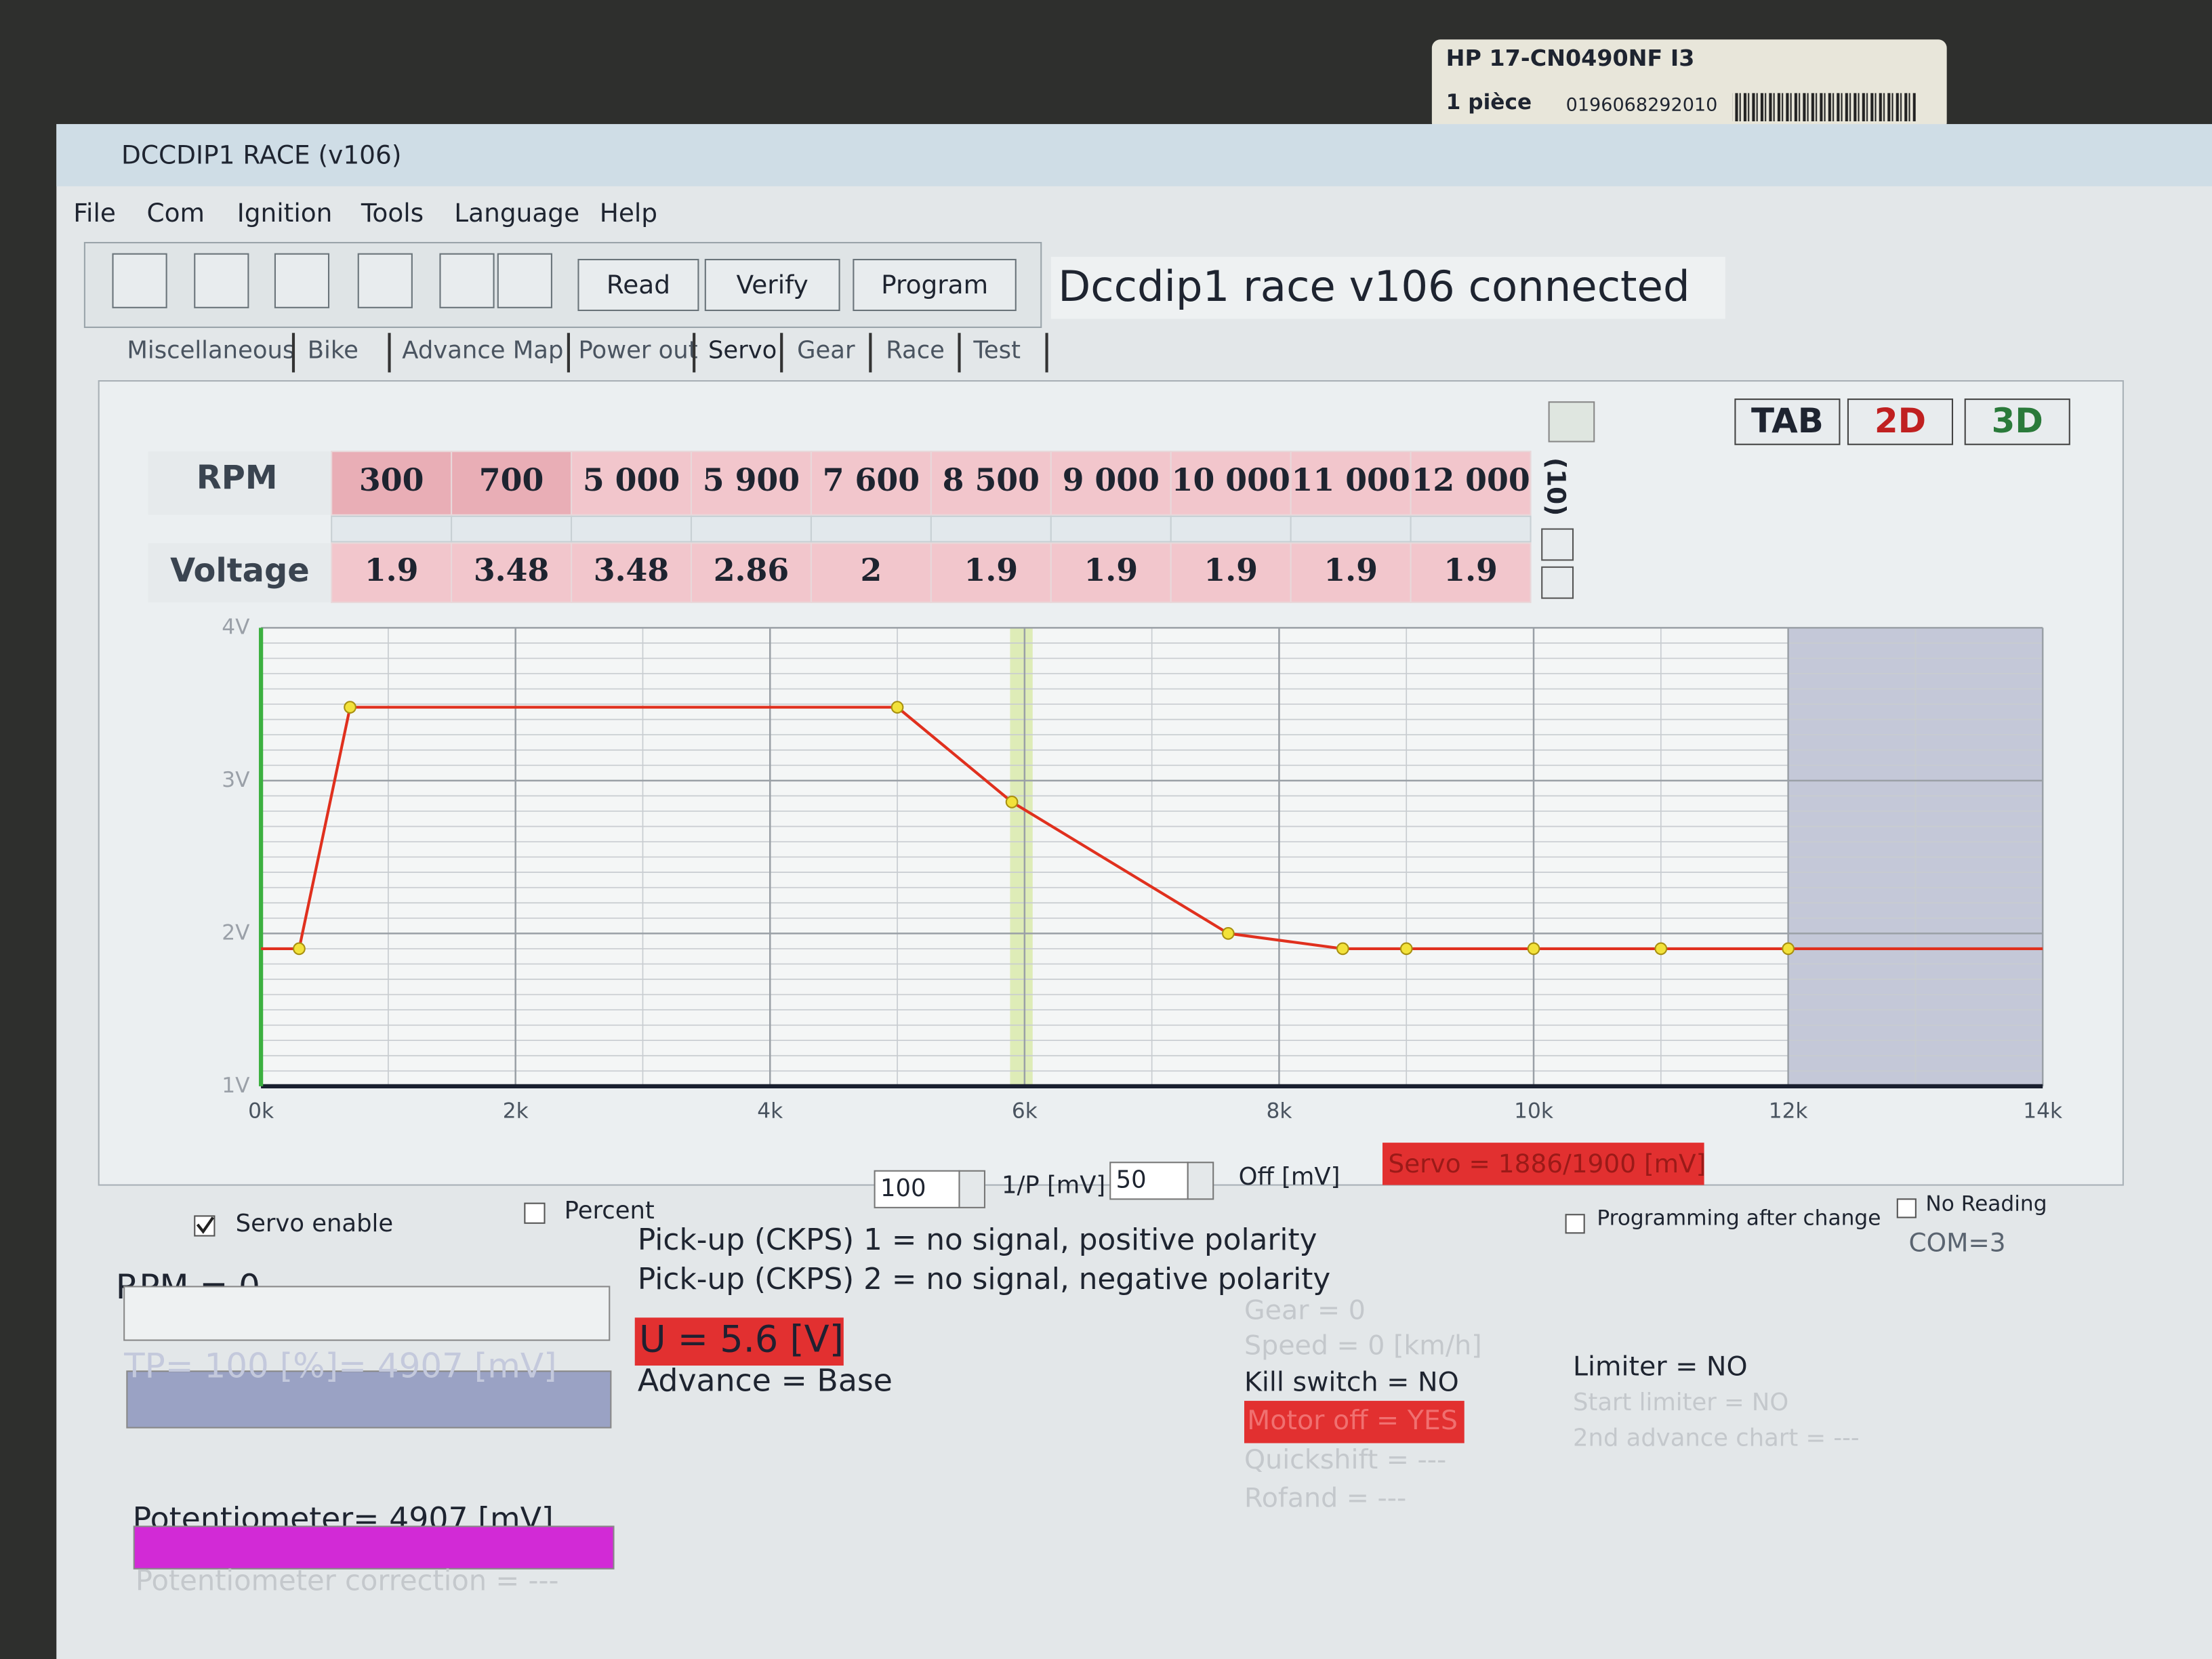 The image size is (2212, 1659). I want to click on servo-highlight, so click(1543, 1164).